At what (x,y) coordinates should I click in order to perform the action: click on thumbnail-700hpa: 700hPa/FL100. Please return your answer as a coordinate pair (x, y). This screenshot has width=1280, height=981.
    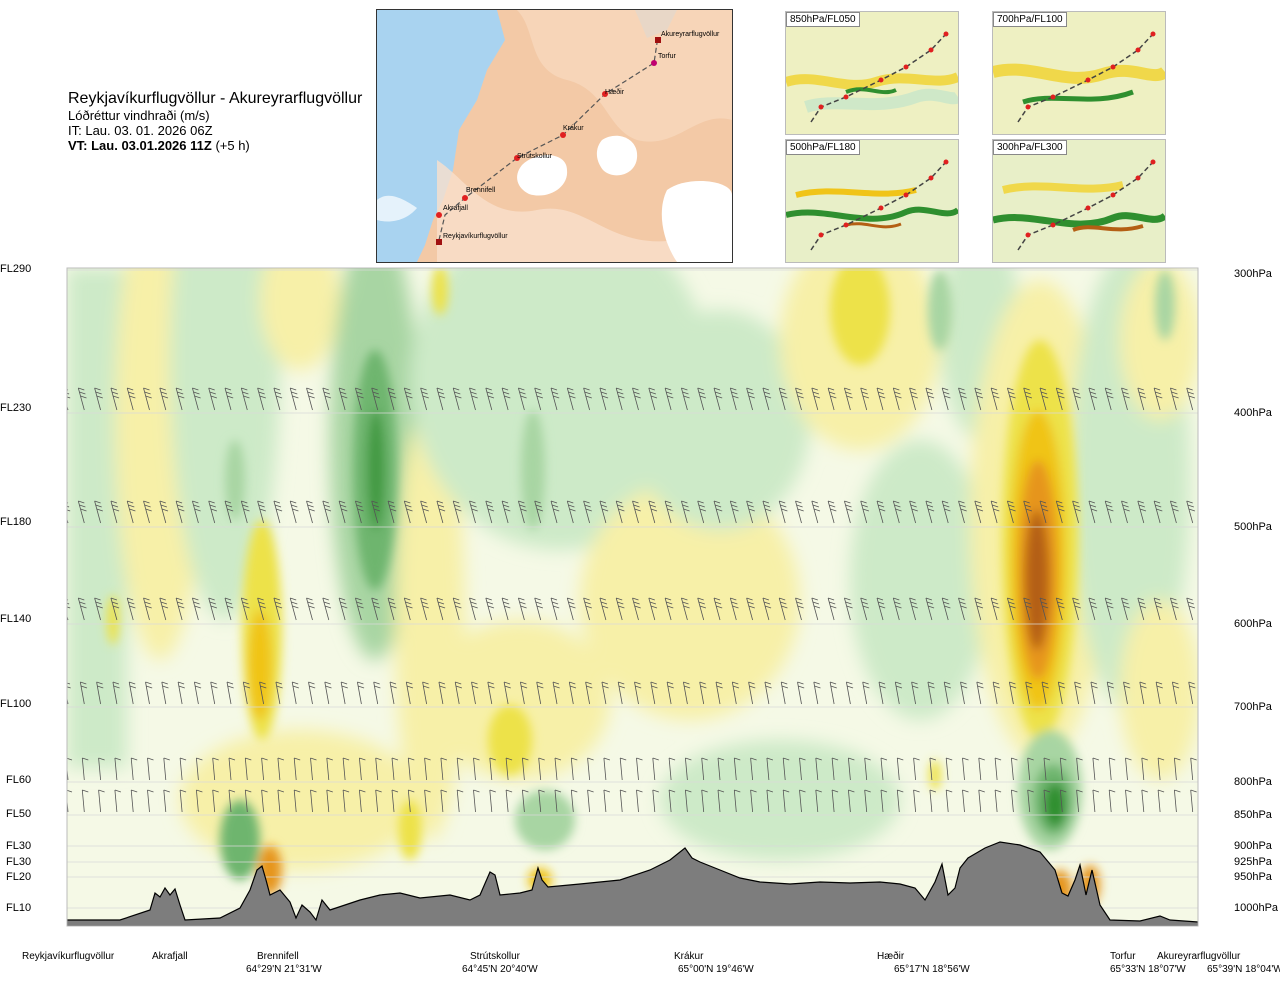
    Looking at the image, I should click on (1079, 73).